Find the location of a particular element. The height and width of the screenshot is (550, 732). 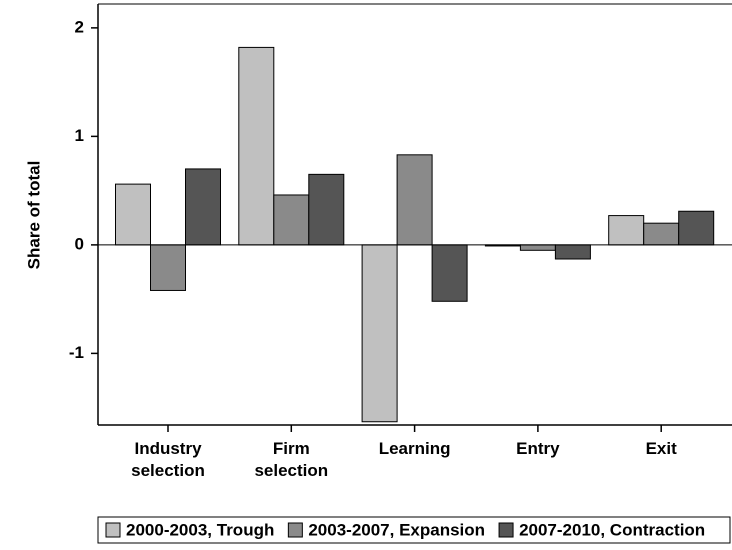

x-tick-label: Industry selection is located at coordinates (168, 459).